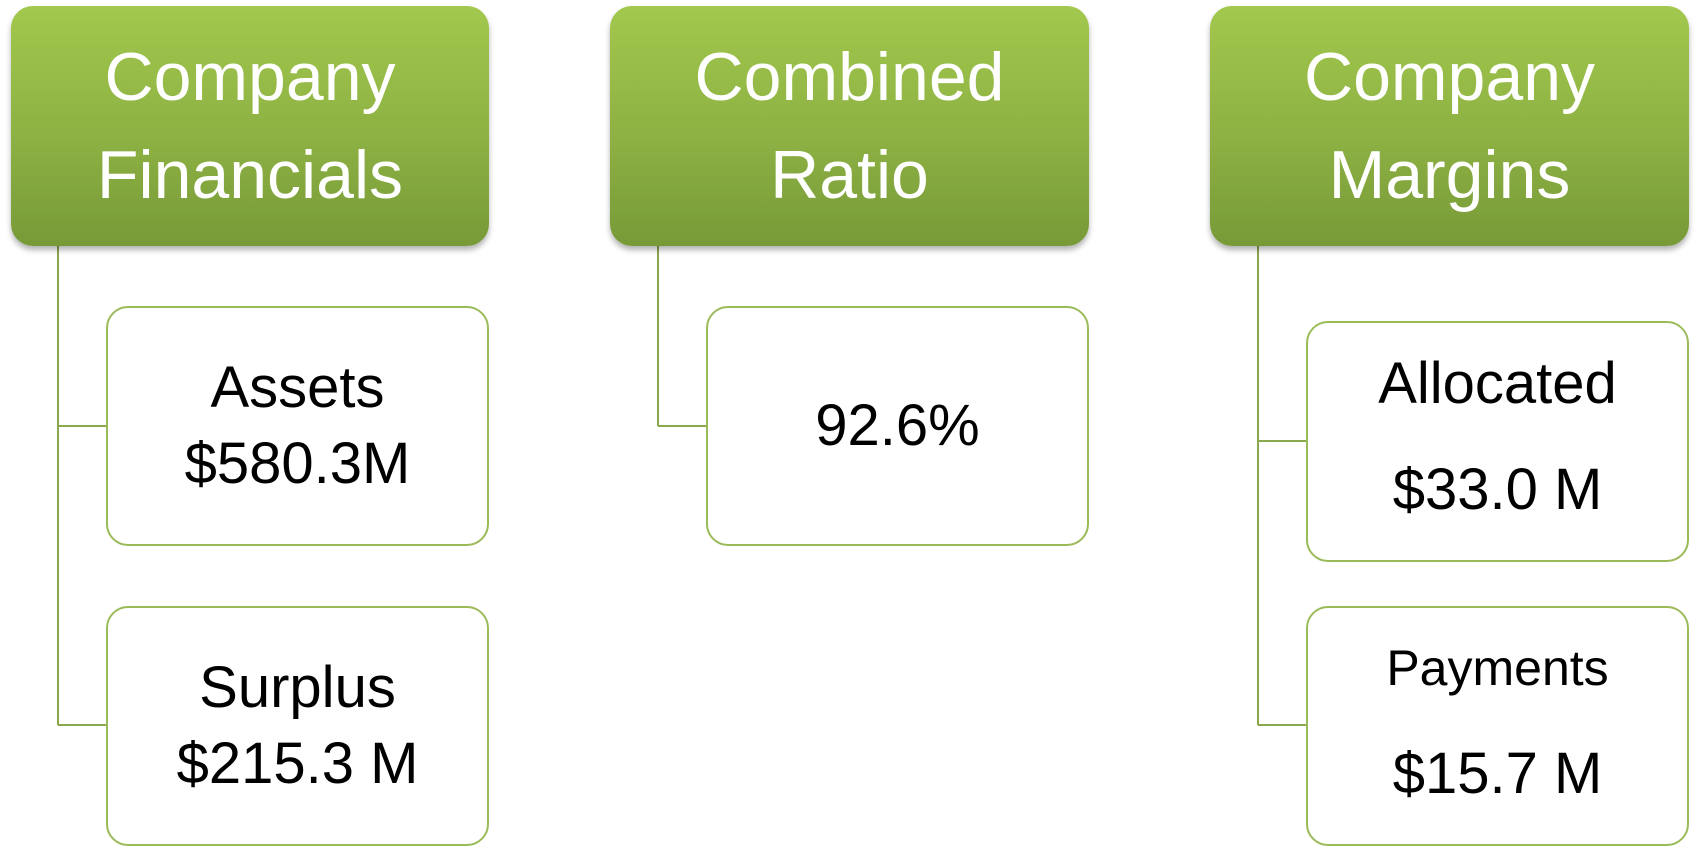 The image size is (1694, 846). What do you see at coordinates (1497, 668) in the screenshot?
I see `item-label: Payments` at bounding box center [1497, 668].